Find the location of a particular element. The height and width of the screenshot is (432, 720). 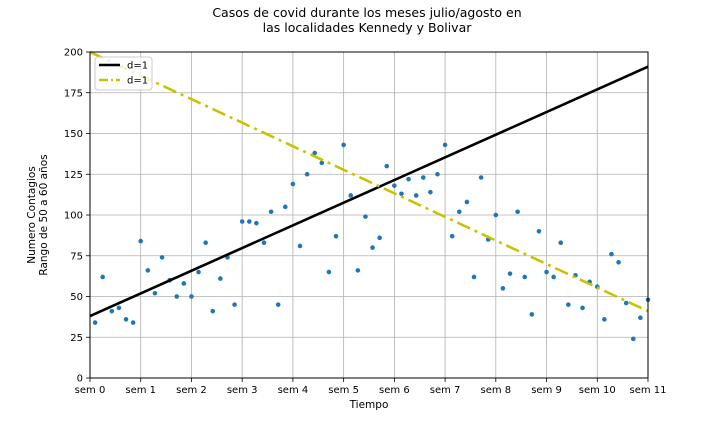

y-tick-label: 50 is located at coordinates (76, 297).